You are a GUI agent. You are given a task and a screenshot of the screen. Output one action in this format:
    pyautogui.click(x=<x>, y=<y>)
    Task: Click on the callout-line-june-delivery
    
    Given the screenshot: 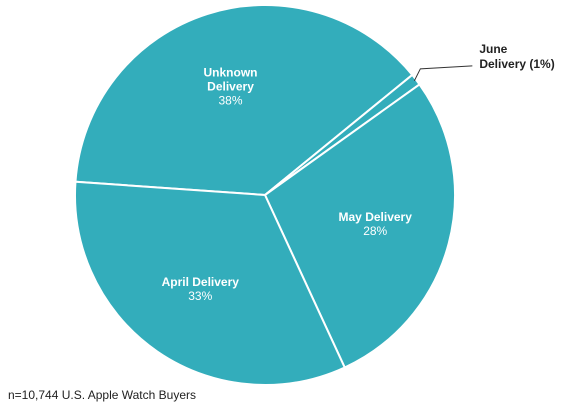 What is the action you would take?
    pyautogui.click(x=443, y=73)
    